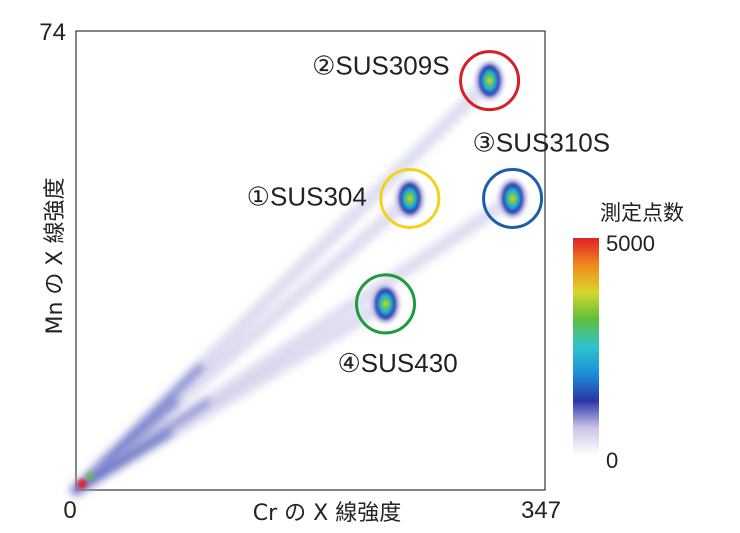 The height and width of the screenshot is (533, 740). I want to click on density-streak-core, so click(122, 462).